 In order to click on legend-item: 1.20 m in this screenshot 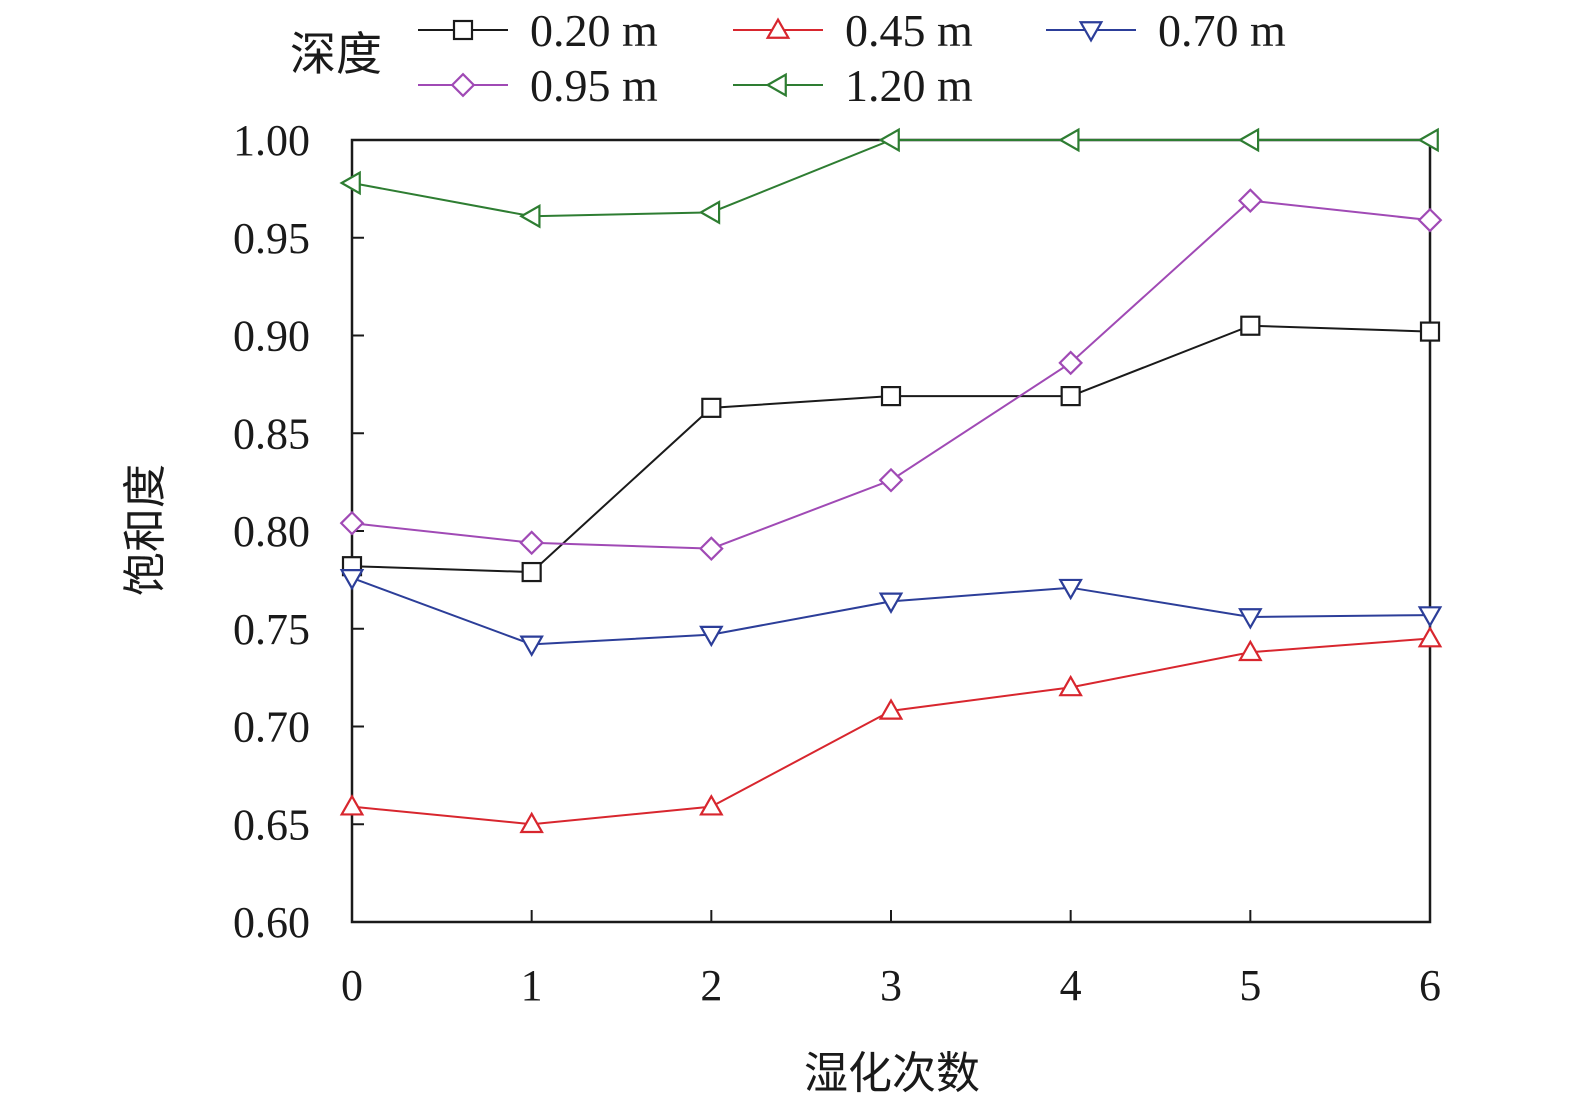, I will do `click(853, 85)`.